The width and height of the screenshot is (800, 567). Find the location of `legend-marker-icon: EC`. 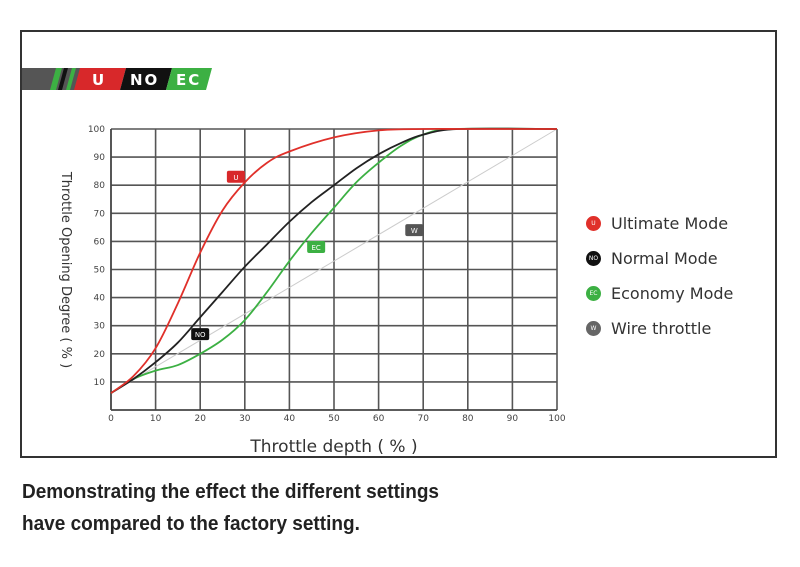

legend-marker-icon: EC is located at coordinates (593, 293).